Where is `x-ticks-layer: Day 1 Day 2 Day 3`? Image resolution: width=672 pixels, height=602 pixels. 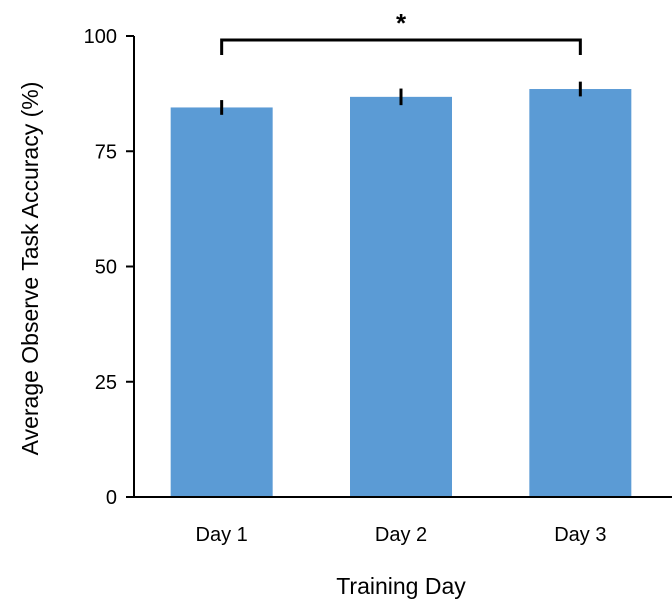 x-ticks-layer: Day 1 Day 2 Day 3 is located at coordinates (401, 535).